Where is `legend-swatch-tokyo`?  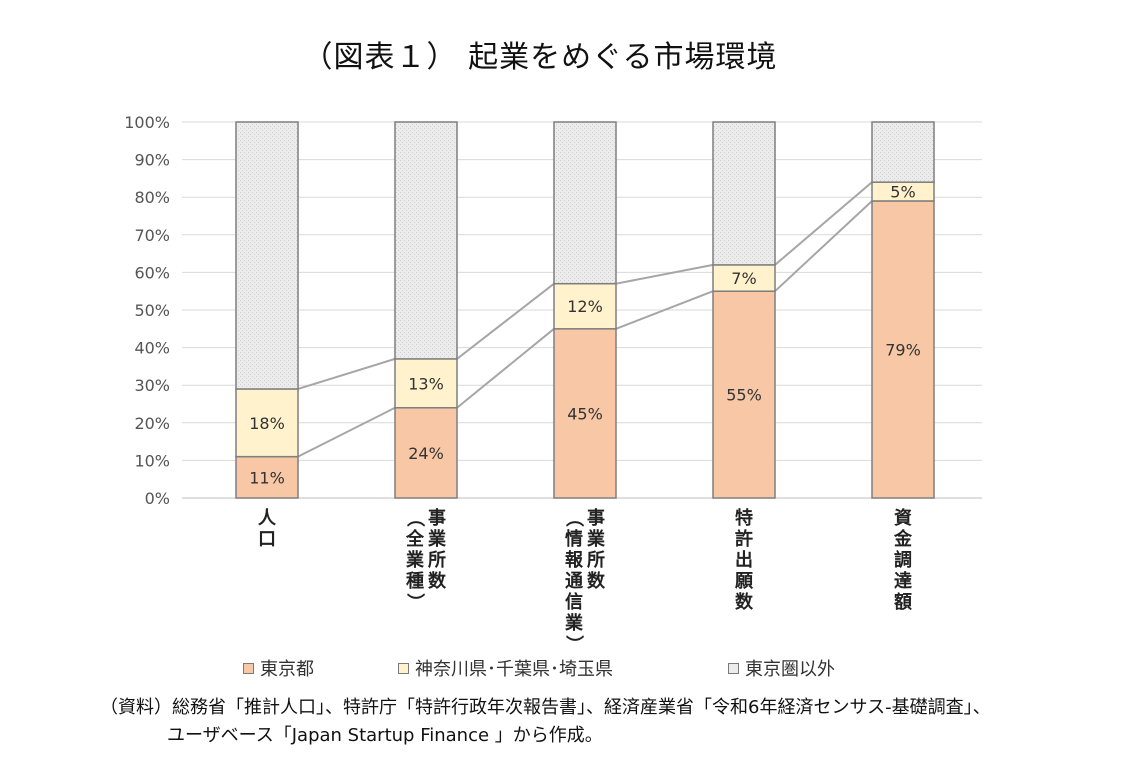
legend-swatch-tokyo is located at coordinates (248, 668).